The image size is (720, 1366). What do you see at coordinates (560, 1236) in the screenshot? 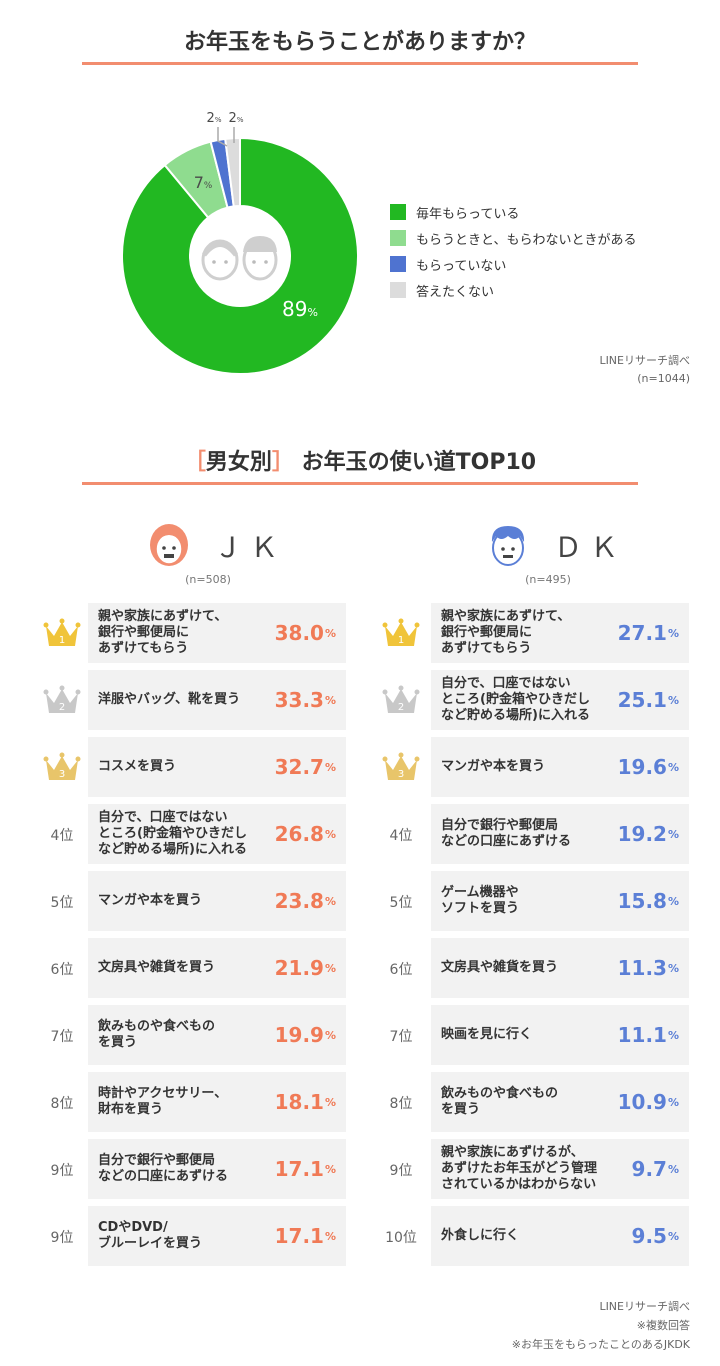
I see `dk-row-10: 外食しに行く 9.5%` at bounding box center [560, 1236].